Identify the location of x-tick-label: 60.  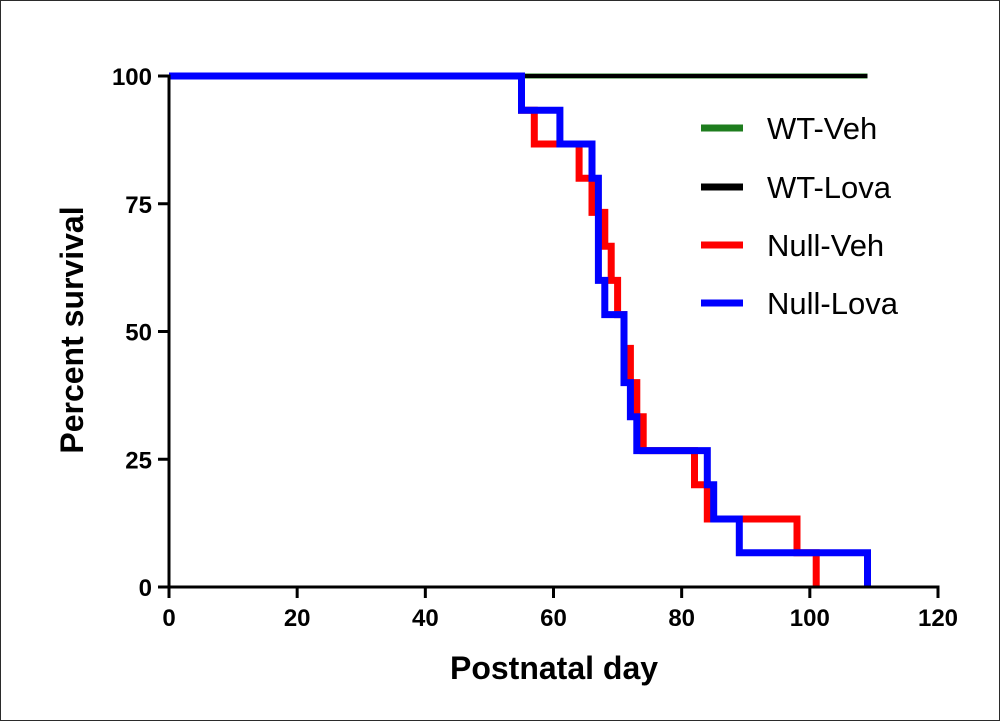
(553, 618).